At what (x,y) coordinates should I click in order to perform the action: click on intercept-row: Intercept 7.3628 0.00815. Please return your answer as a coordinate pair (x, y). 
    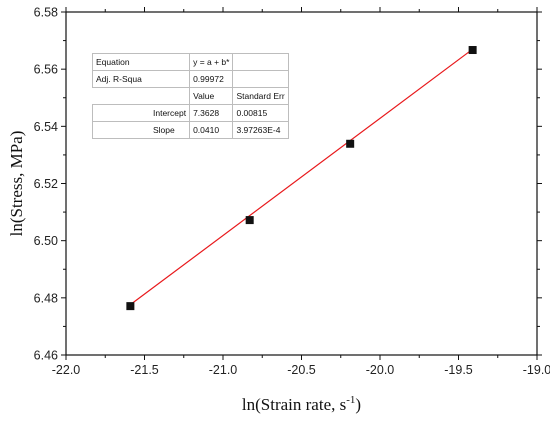
    Looking at the image, I should click on (190, 113).